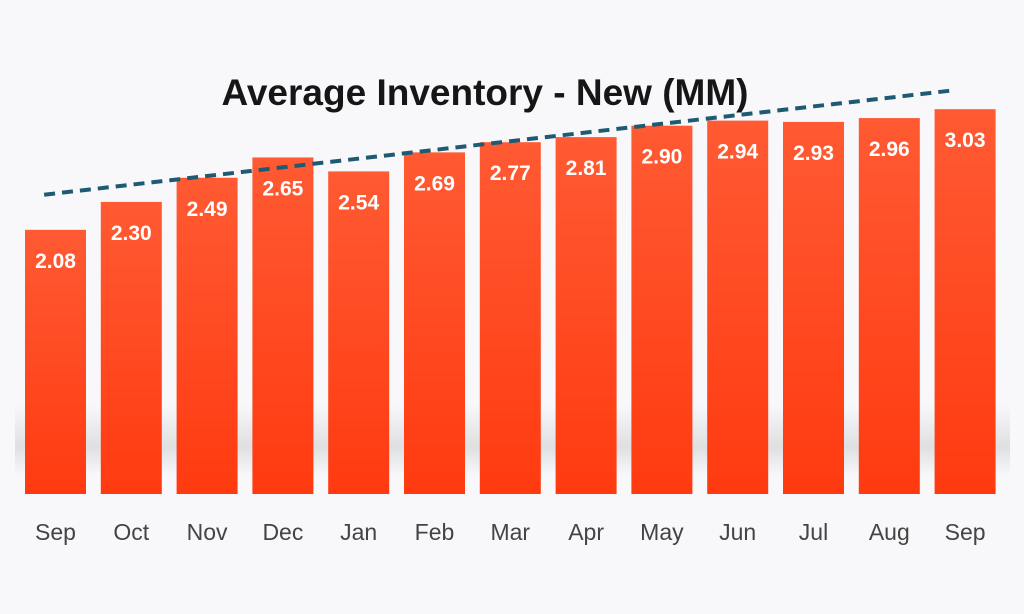 This screenshot has width=1024, height=614. Describe the element at coordinates (282, 188) in the screenshot. I see `data-label: 2.65` at that location.